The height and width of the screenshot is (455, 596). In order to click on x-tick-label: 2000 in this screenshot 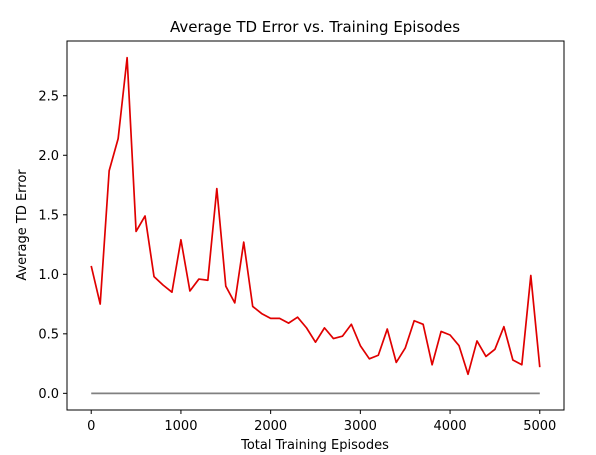, I will do `click(270, 426)`.